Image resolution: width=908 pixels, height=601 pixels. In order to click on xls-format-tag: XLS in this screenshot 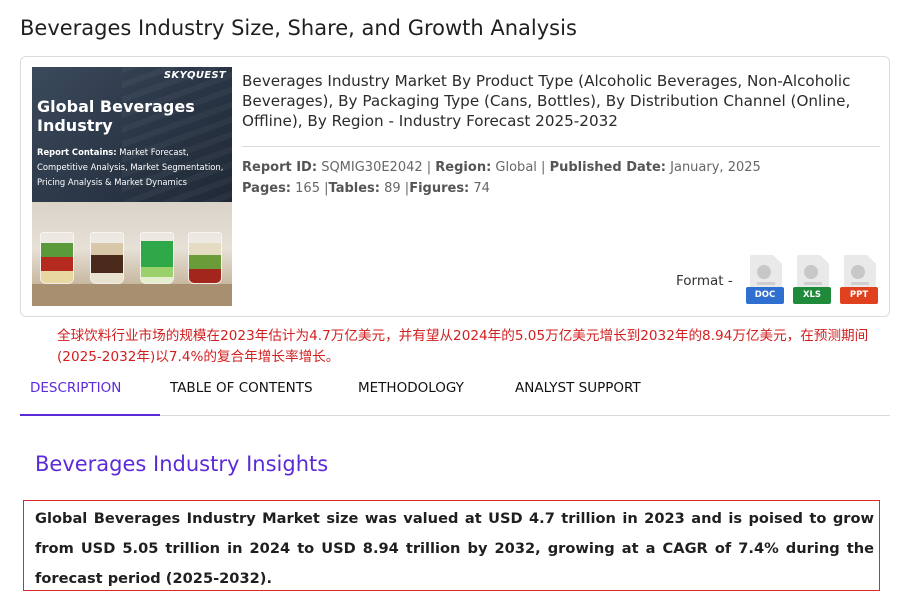, I will do `click(812, 295)`.